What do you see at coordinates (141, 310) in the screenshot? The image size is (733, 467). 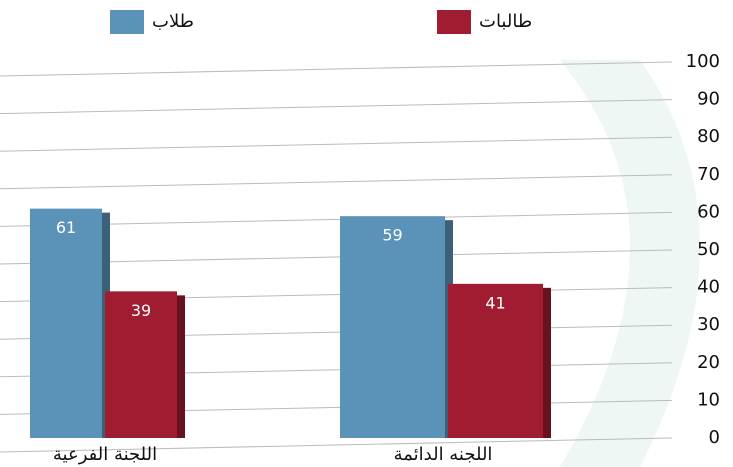 I see `value-label: 39` at bounding box center [141, 310].